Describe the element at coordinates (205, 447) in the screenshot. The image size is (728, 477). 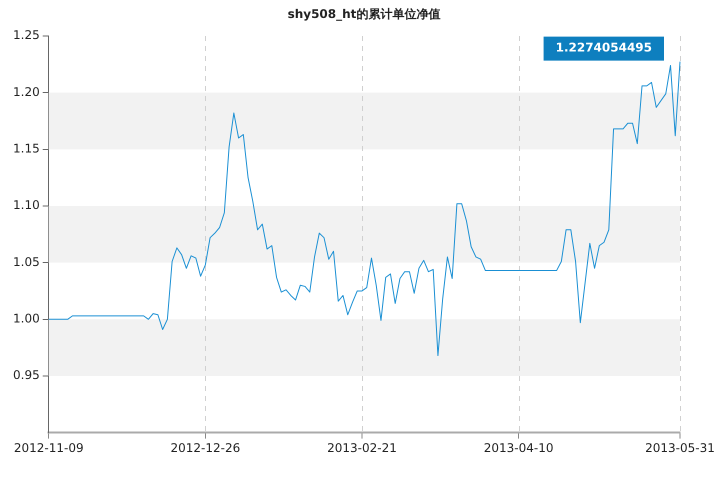
I see `x-tick-label: 2012-12-26` at that location.